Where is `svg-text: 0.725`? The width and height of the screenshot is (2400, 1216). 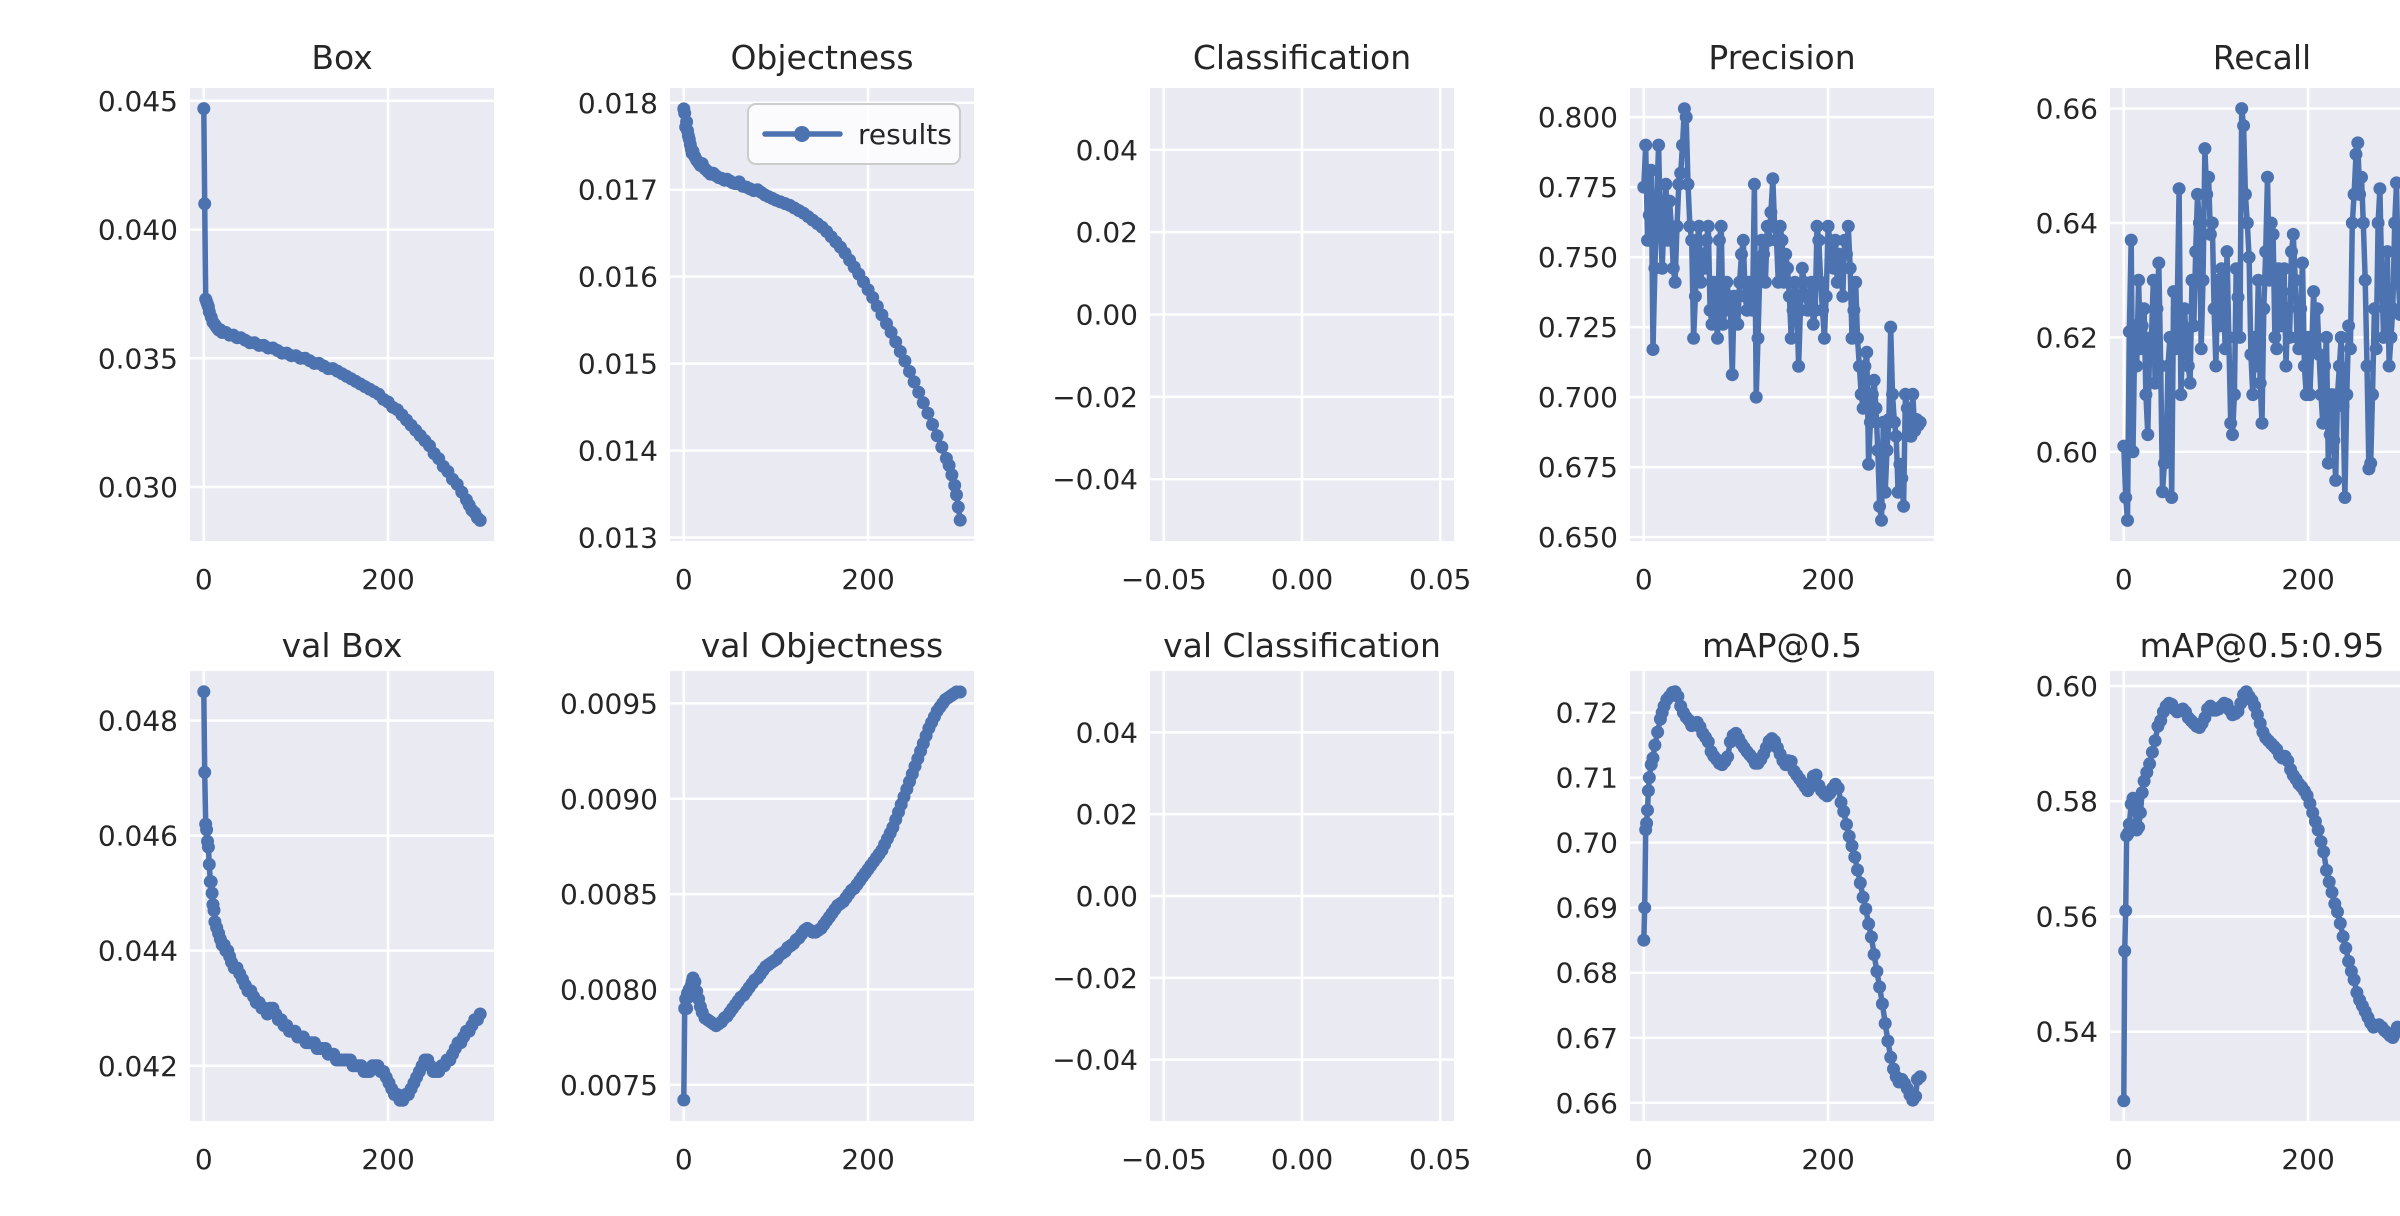
svg-text: 0.725 is located at coordinates (1578, 327).